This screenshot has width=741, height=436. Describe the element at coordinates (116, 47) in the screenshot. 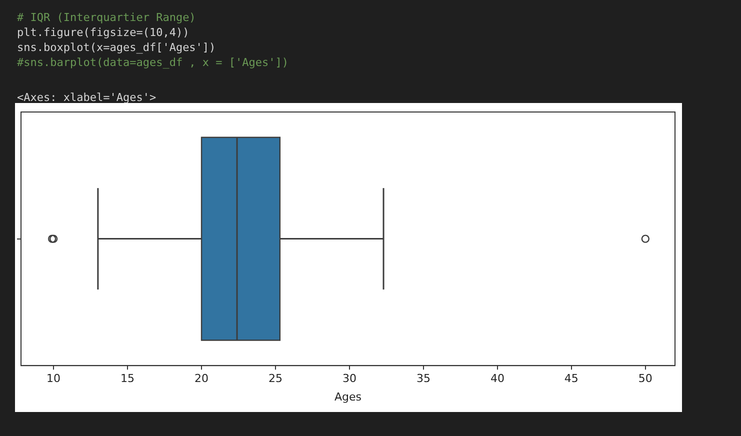

I see `text: sns.boxplot(x=ages_df['Ages'])` at that location.